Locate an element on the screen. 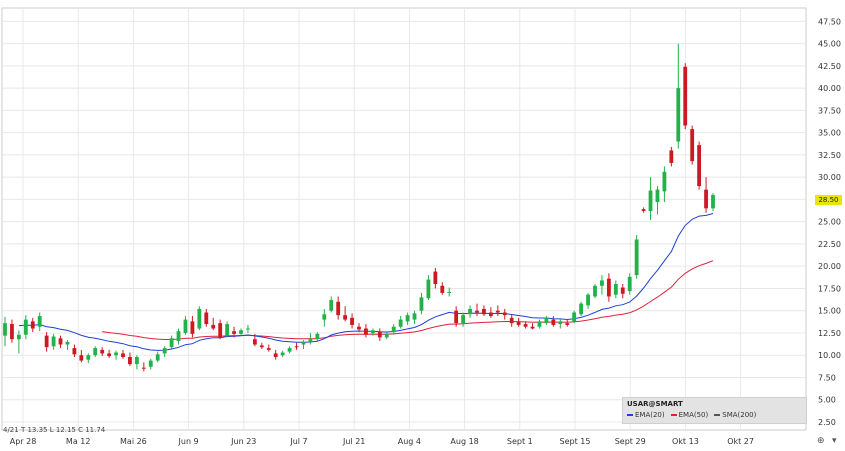 The width and height of the screenshot is (845, 451). y-tick-label: 25.00 is located at coordinates (829, 222).